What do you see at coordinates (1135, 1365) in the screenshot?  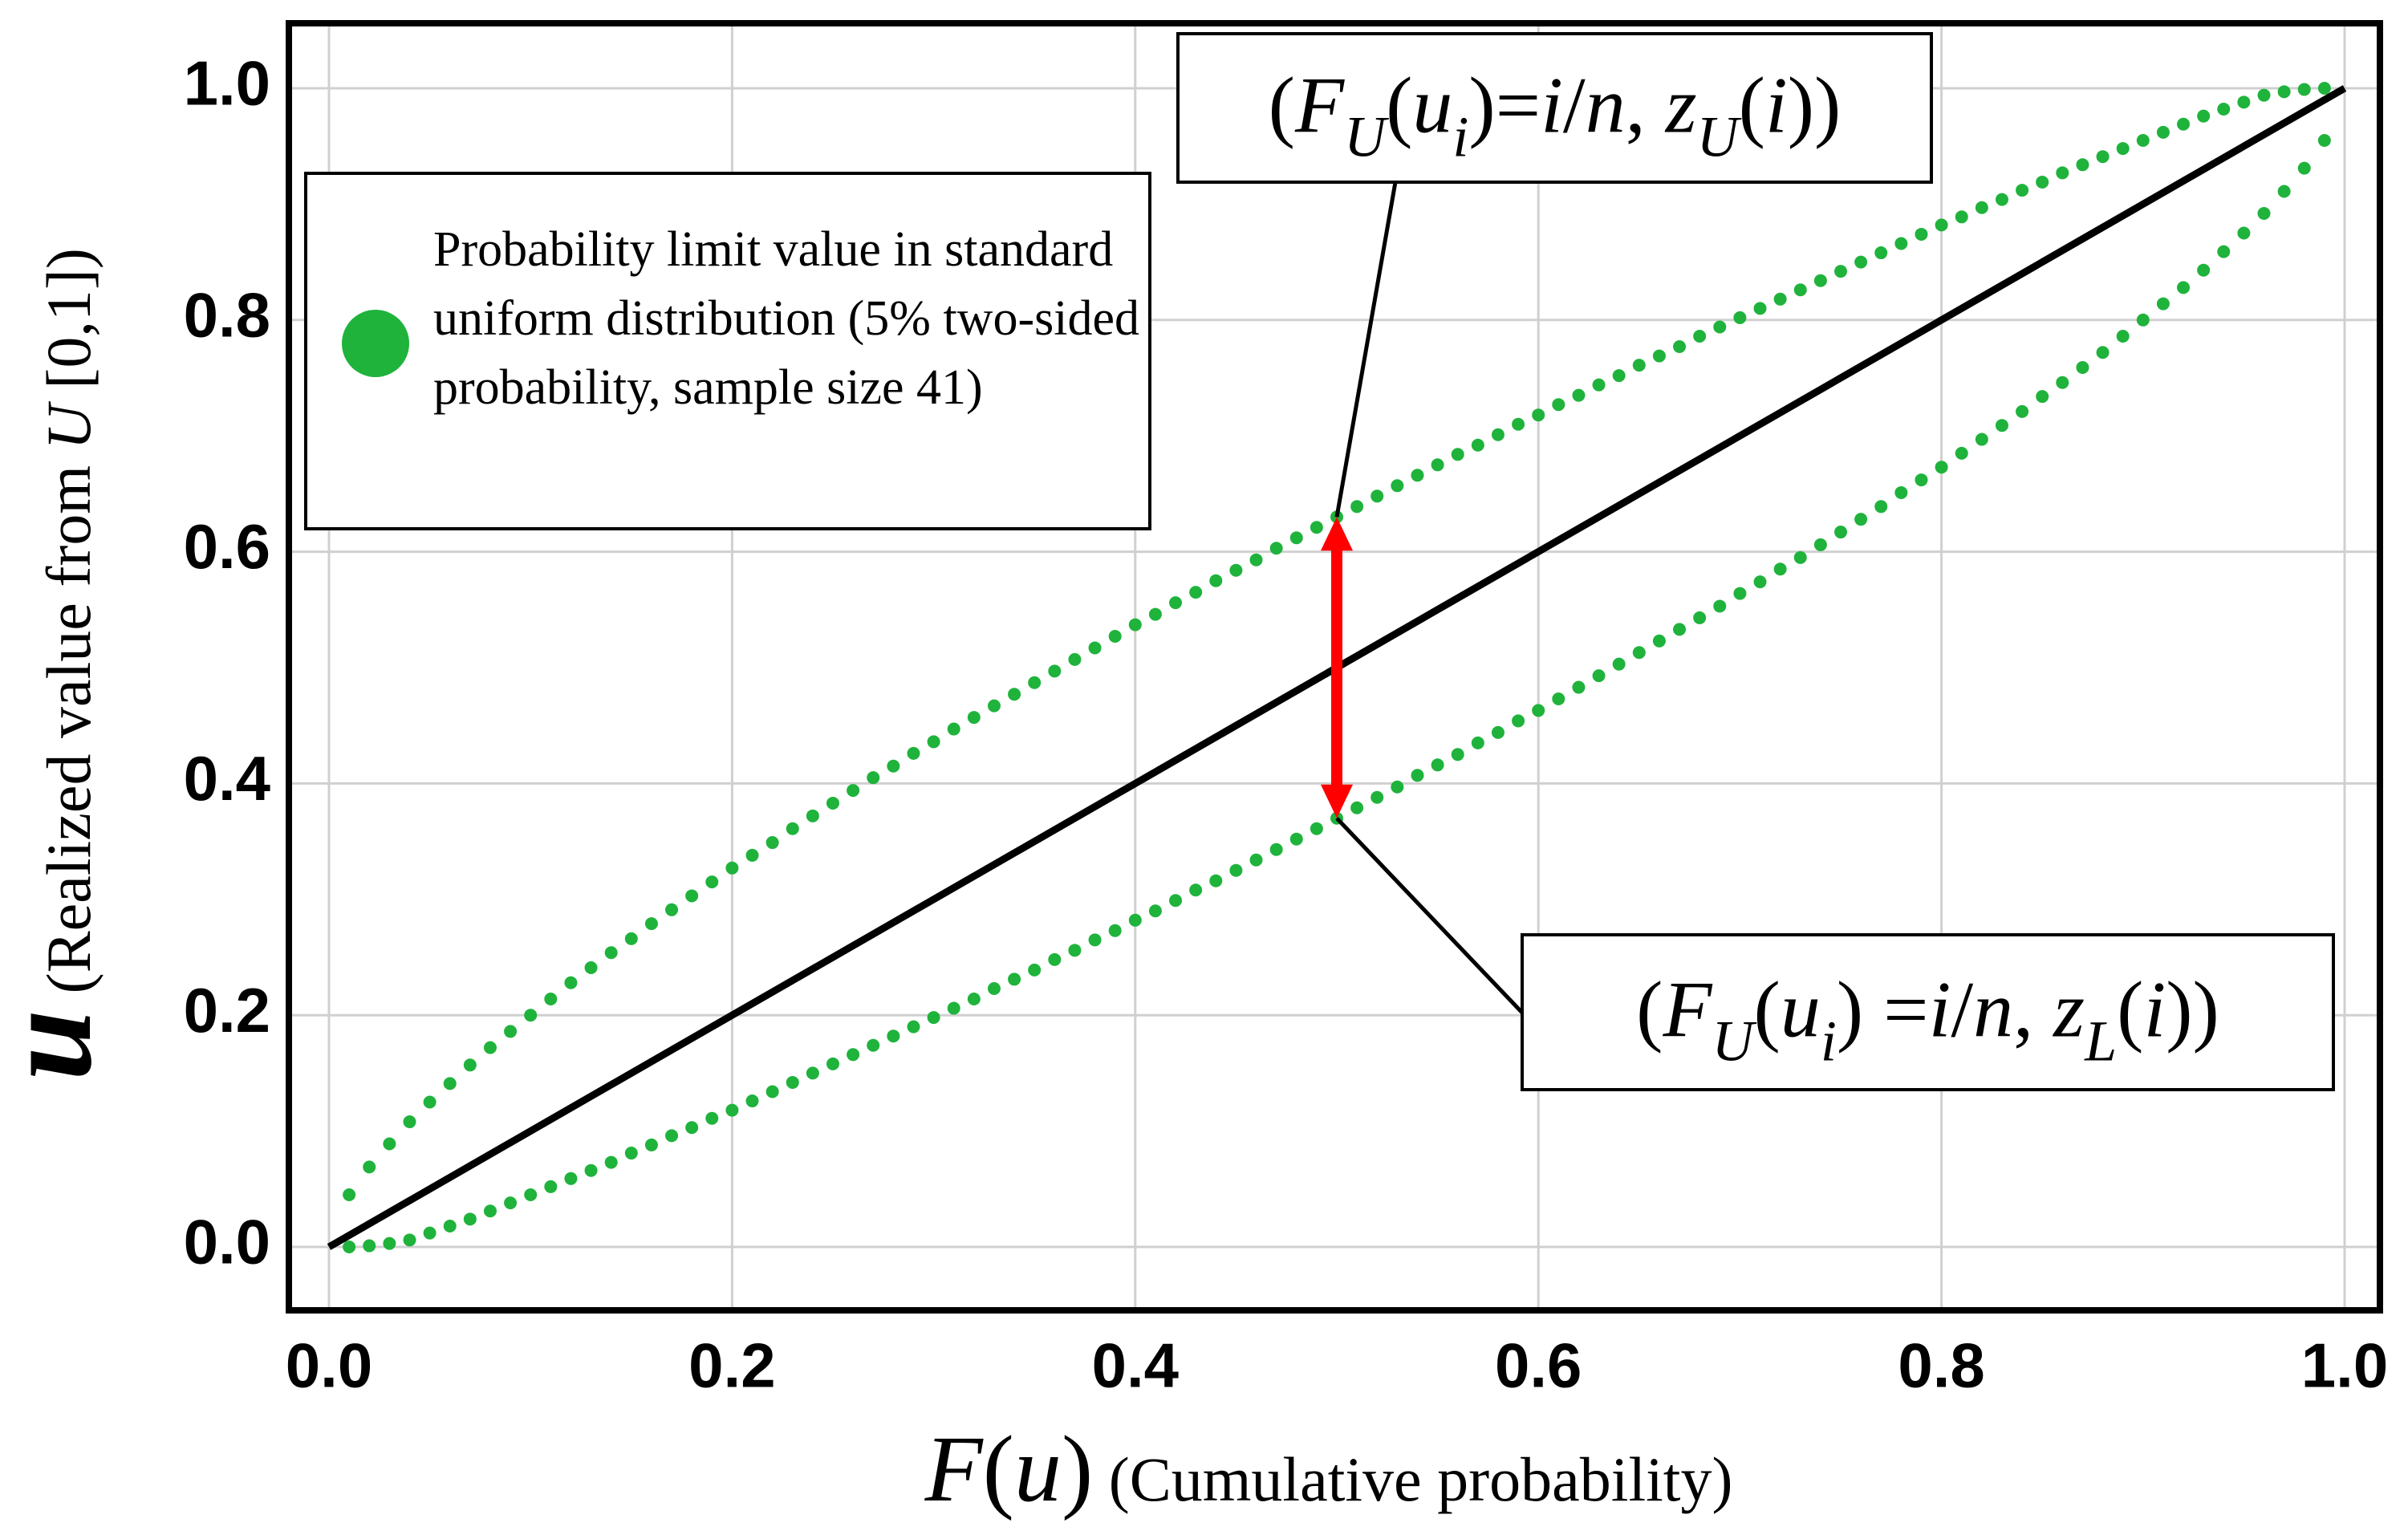 I see `x-tick-label: 0.4` at bounding box center [1135, 1365].